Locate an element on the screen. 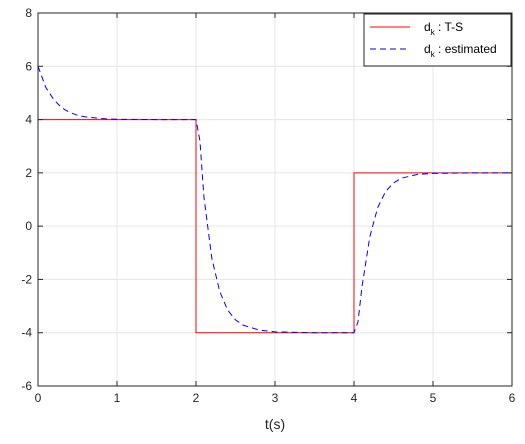 The image size is (525, 444). x-tick-label: 0 is located at coordinates (38, 398).